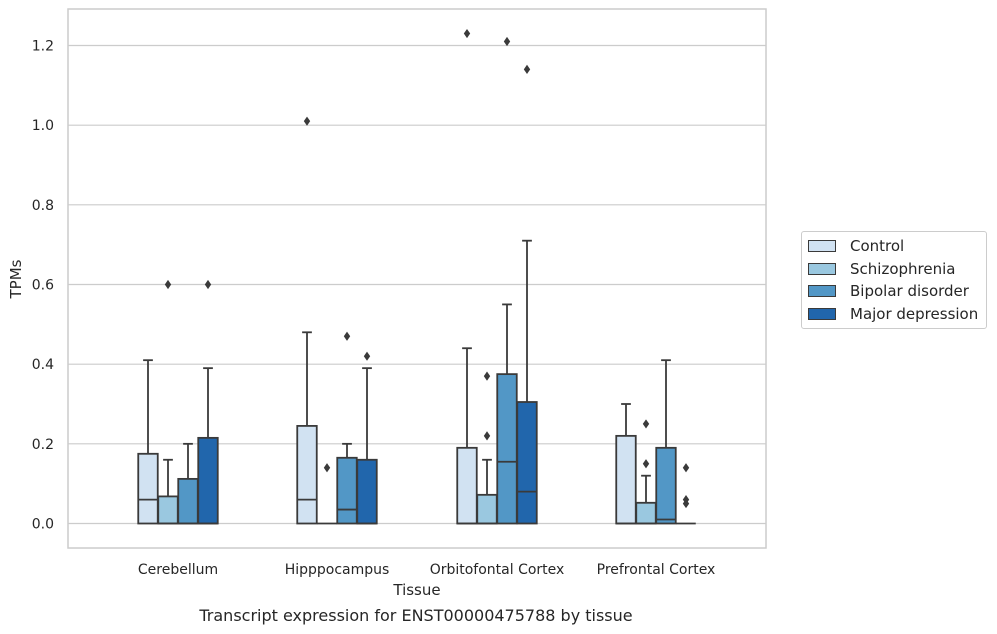  I want to click on y-tick-label: 1.0, so click(43, 126).